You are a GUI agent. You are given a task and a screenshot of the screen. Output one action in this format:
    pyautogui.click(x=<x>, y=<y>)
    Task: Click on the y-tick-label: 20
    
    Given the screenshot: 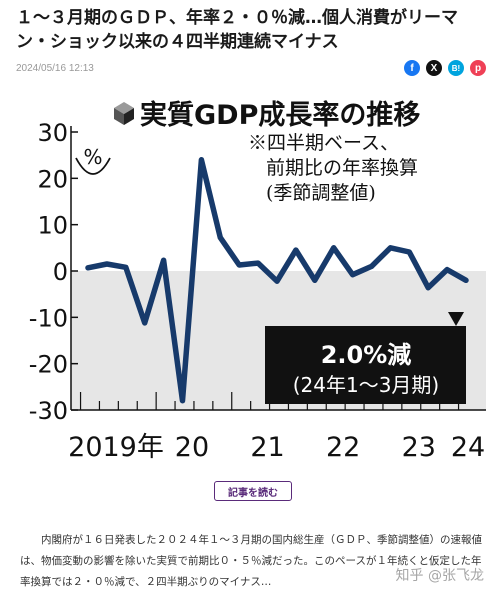 What is the action you would take?
    pyautogui.click(x=52, y=179)
    